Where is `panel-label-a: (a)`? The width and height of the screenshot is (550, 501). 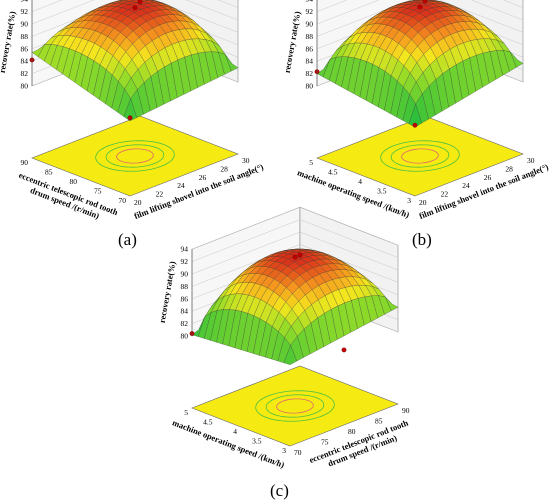
panel-label-a: (a) is located at coordinates (127, 239).